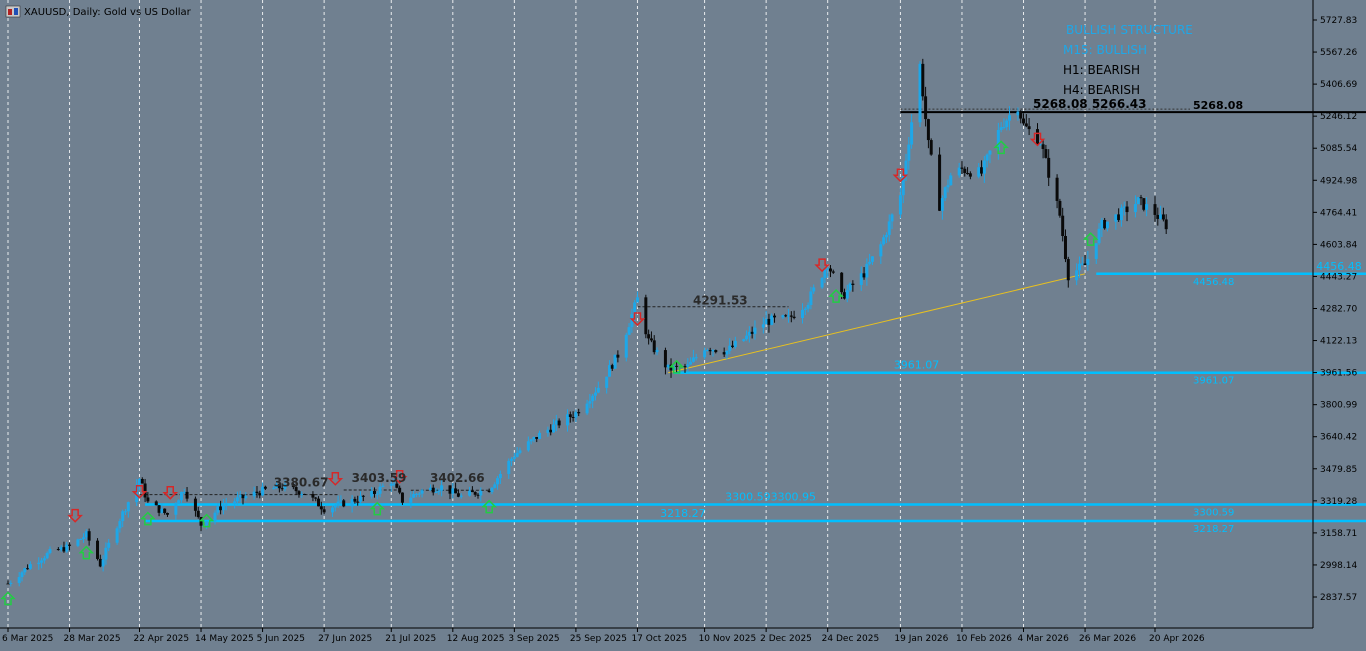  Describe the element at coordinates (1338, 85) in the screenshot. I see `price-tick-label: 5406.69` at that location.